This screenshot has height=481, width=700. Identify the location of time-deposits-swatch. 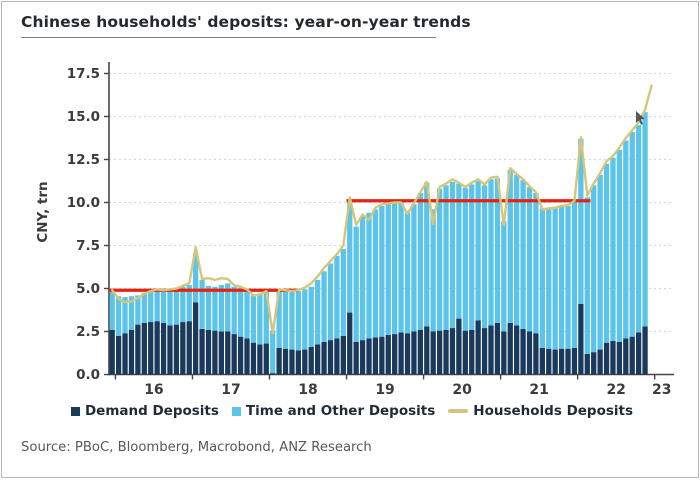
(236, 411).